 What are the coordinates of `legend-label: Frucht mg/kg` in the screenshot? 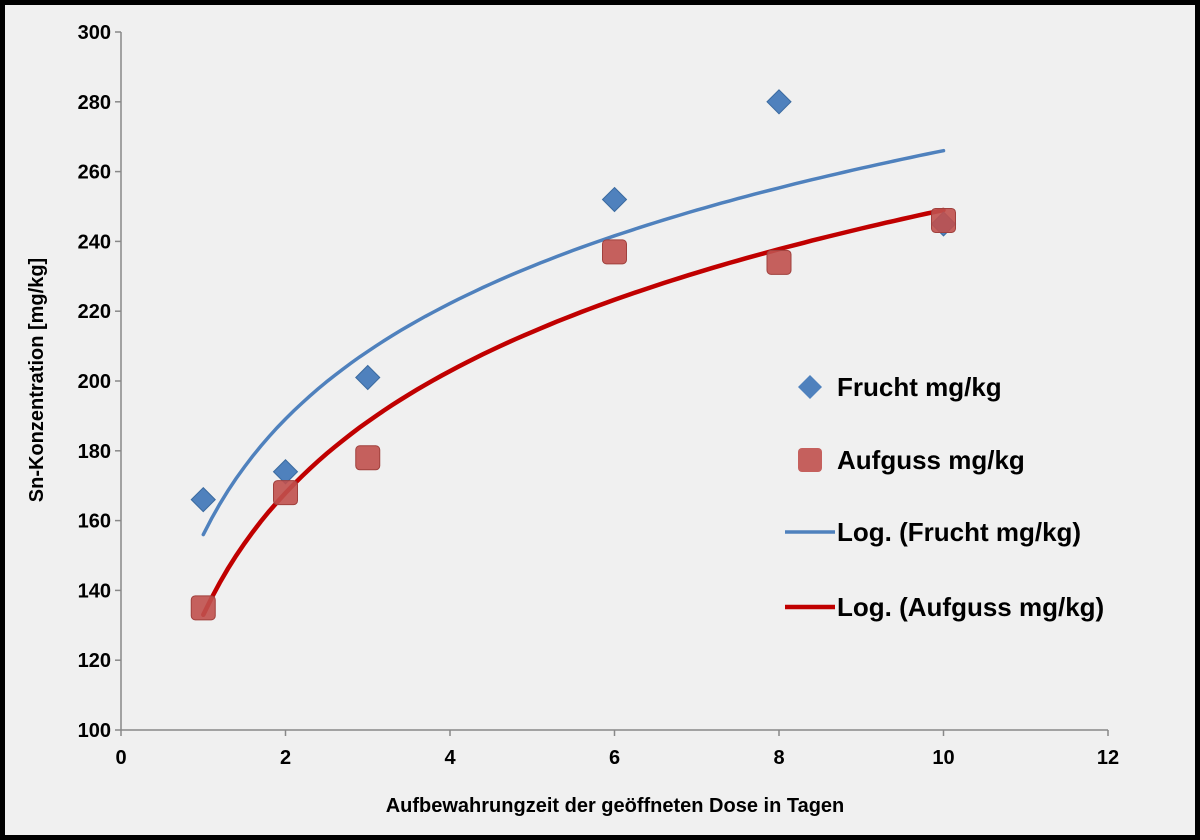 It's located at (919, 387).